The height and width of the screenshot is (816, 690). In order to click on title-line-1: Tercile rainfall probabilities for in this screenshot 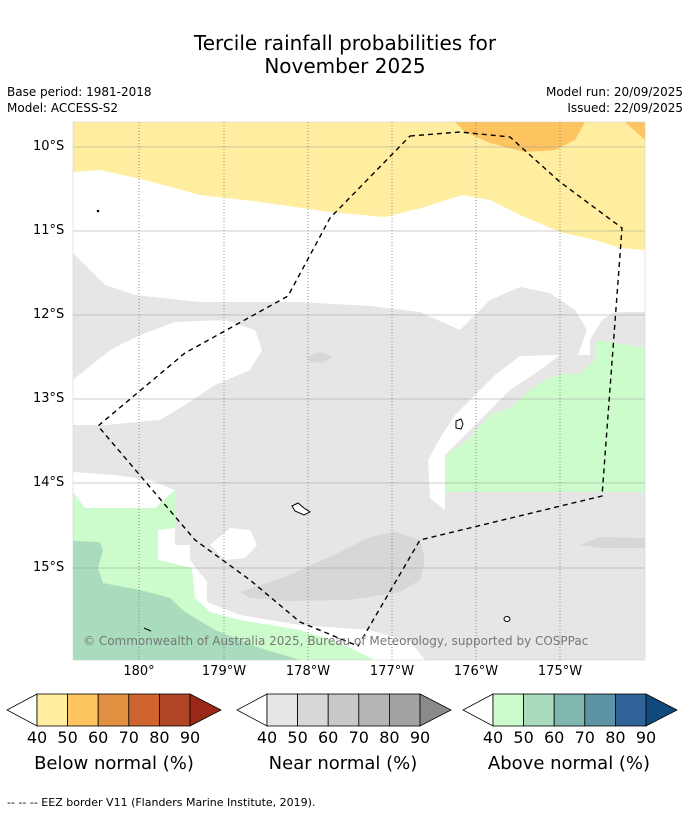, I will do `click(345, 43)`.